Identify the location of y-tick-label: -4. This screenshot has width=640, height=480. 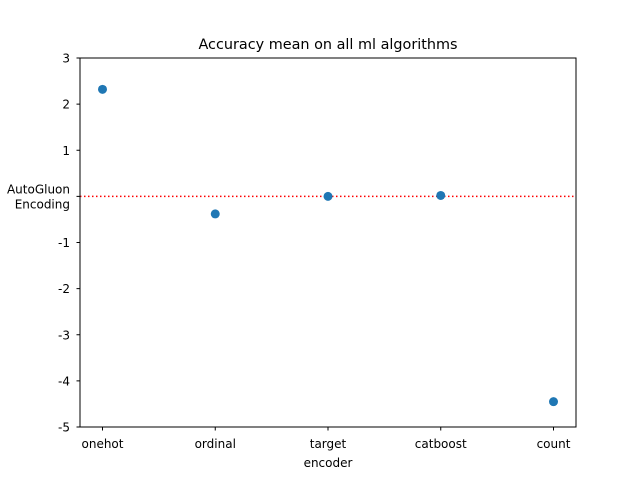
(64, 381).